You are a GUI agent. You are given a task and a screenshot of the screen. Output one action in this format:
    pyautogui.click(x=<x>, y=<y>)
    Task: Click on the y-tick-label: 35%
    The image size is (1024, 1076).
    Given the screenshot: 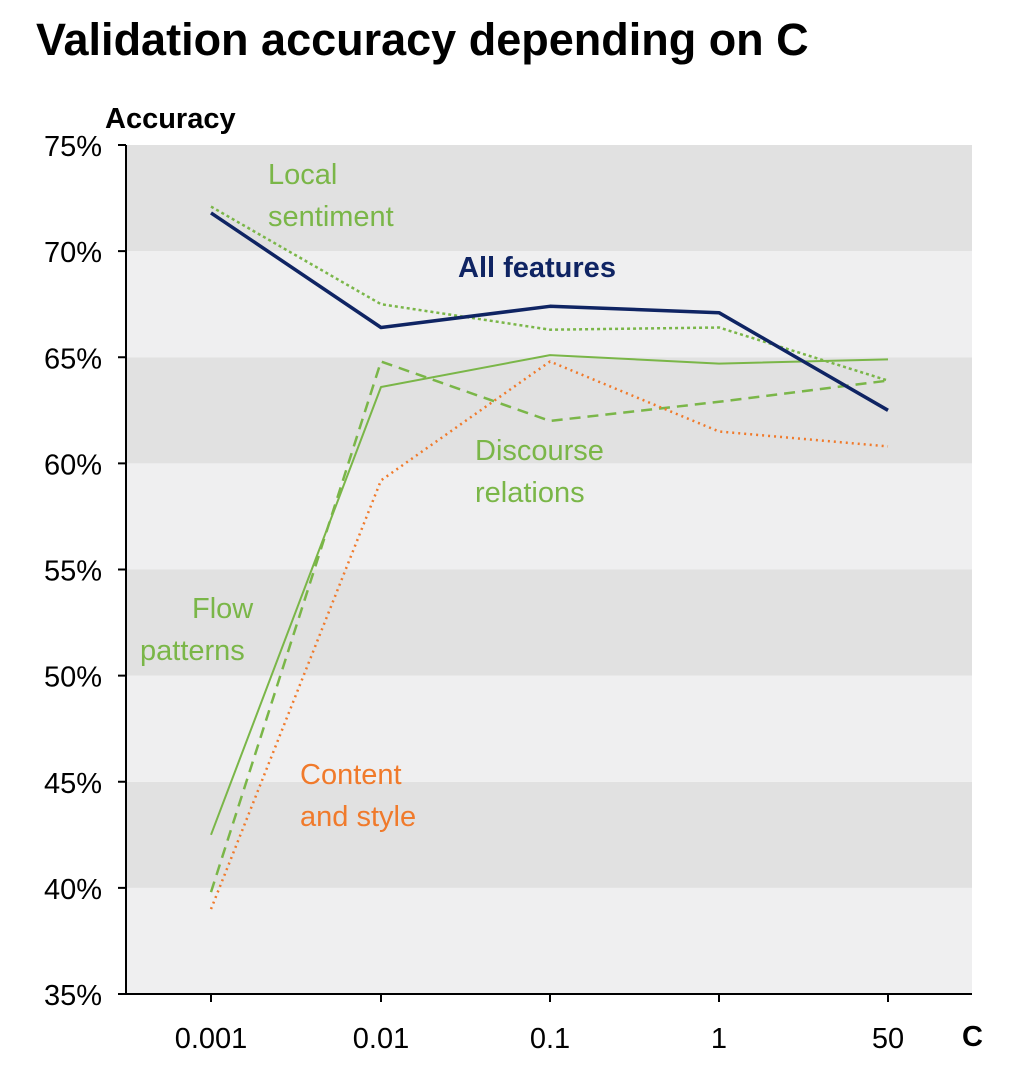 What is the action you would take?
    pyautogui.click(x=73, y=996)
    